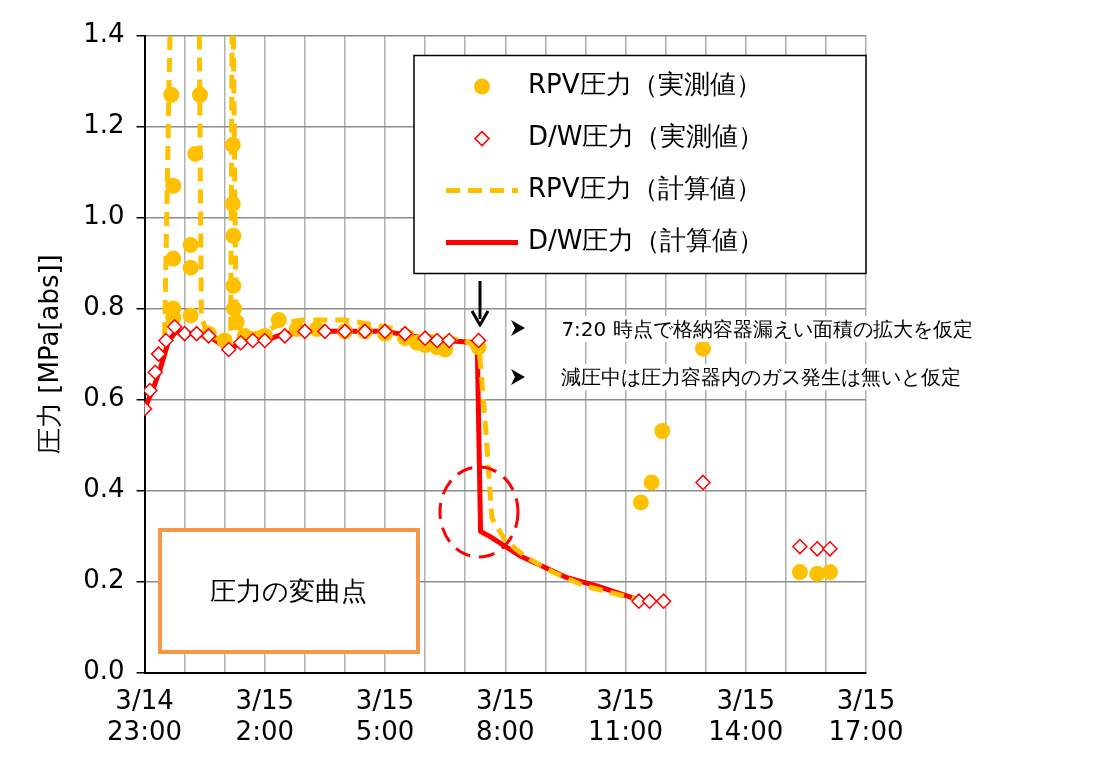 The height and width of the screenshot is (783, 1104). Describe the element at coordinates (264, 715) in the screenshot. I see `x-tick-label: 3/15 2:00` at that location.